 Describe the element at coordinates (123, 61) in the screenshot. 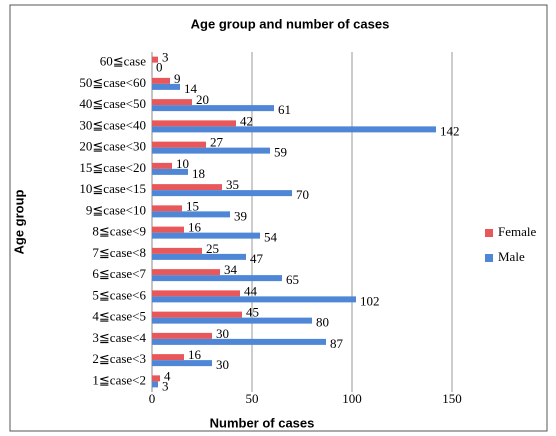

I see `y-tick-label: 60≦case` at that location.